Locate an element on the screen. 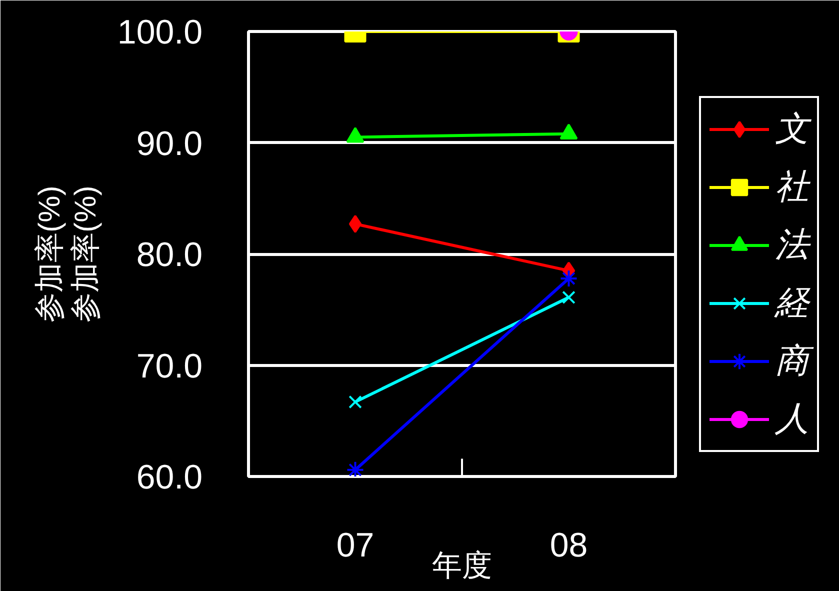 This screenshot has width=839, height=591. y-tick-label: 90.0 is located at coordinates (169, 143).